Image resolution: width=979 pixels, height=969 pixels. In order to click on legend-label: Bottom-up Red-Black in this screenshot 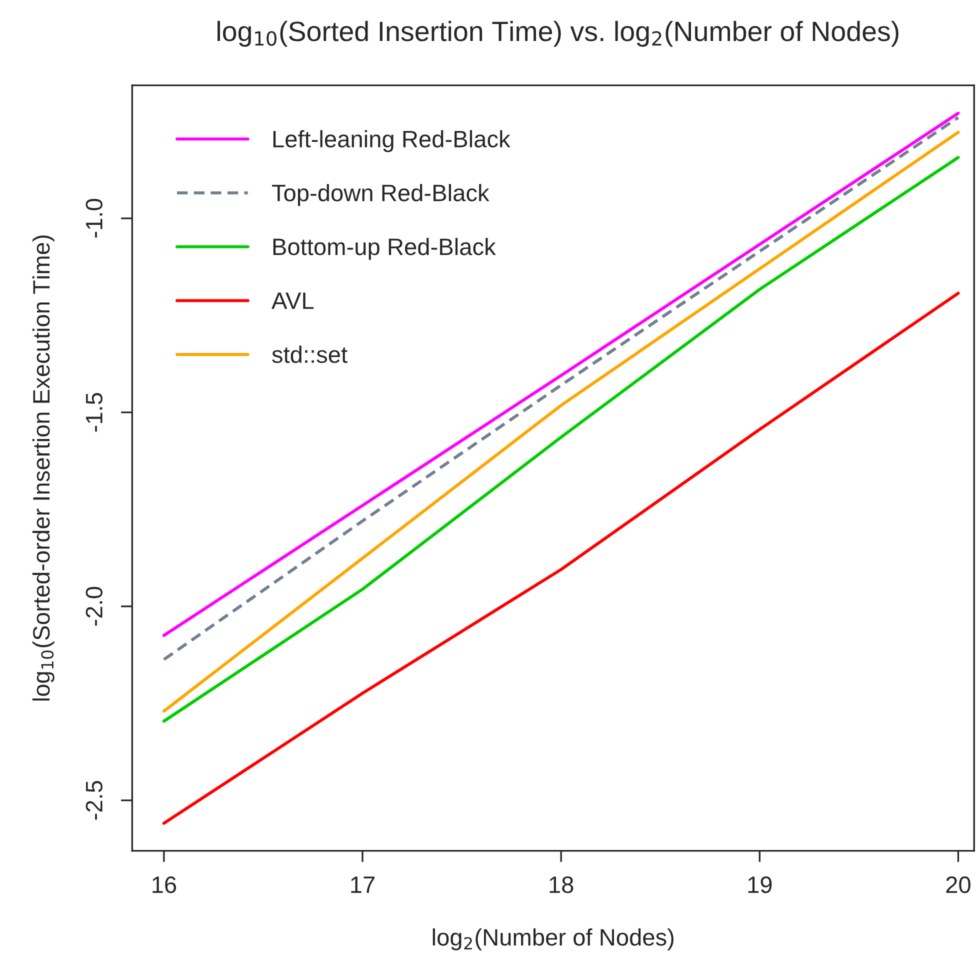, I will do `click(384, 249)`.